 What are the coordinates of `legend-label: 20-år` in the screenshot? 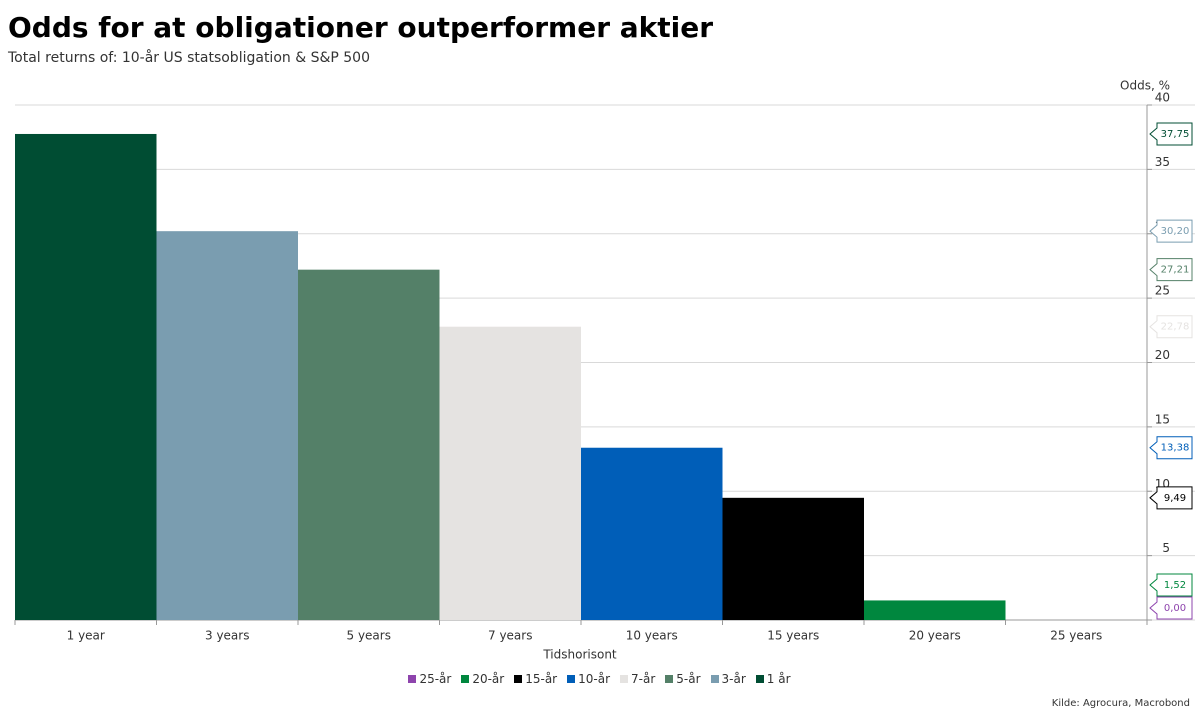 It's located at (488, 679).